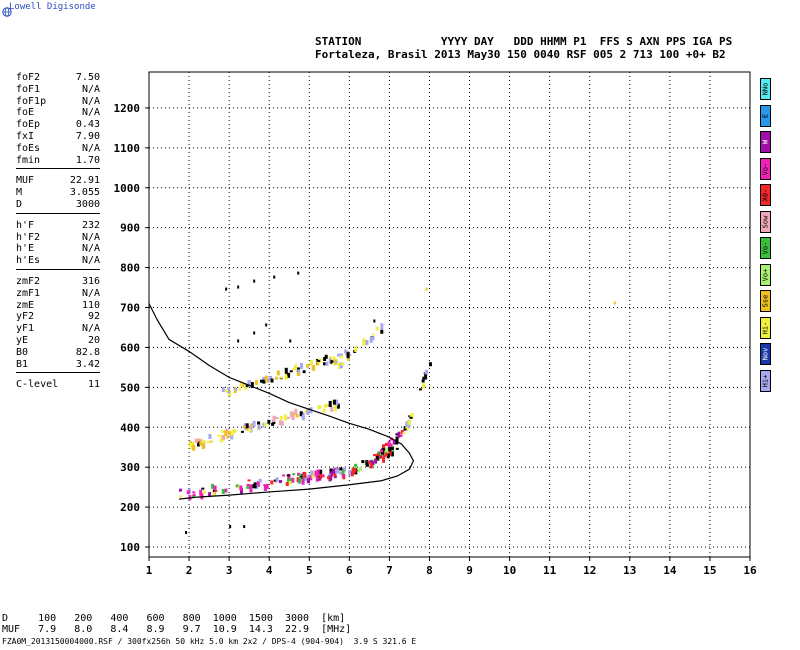  Describe the element at coordinates (130, 467) in the screenshot. I see `y-tick-label: 300` at that location.